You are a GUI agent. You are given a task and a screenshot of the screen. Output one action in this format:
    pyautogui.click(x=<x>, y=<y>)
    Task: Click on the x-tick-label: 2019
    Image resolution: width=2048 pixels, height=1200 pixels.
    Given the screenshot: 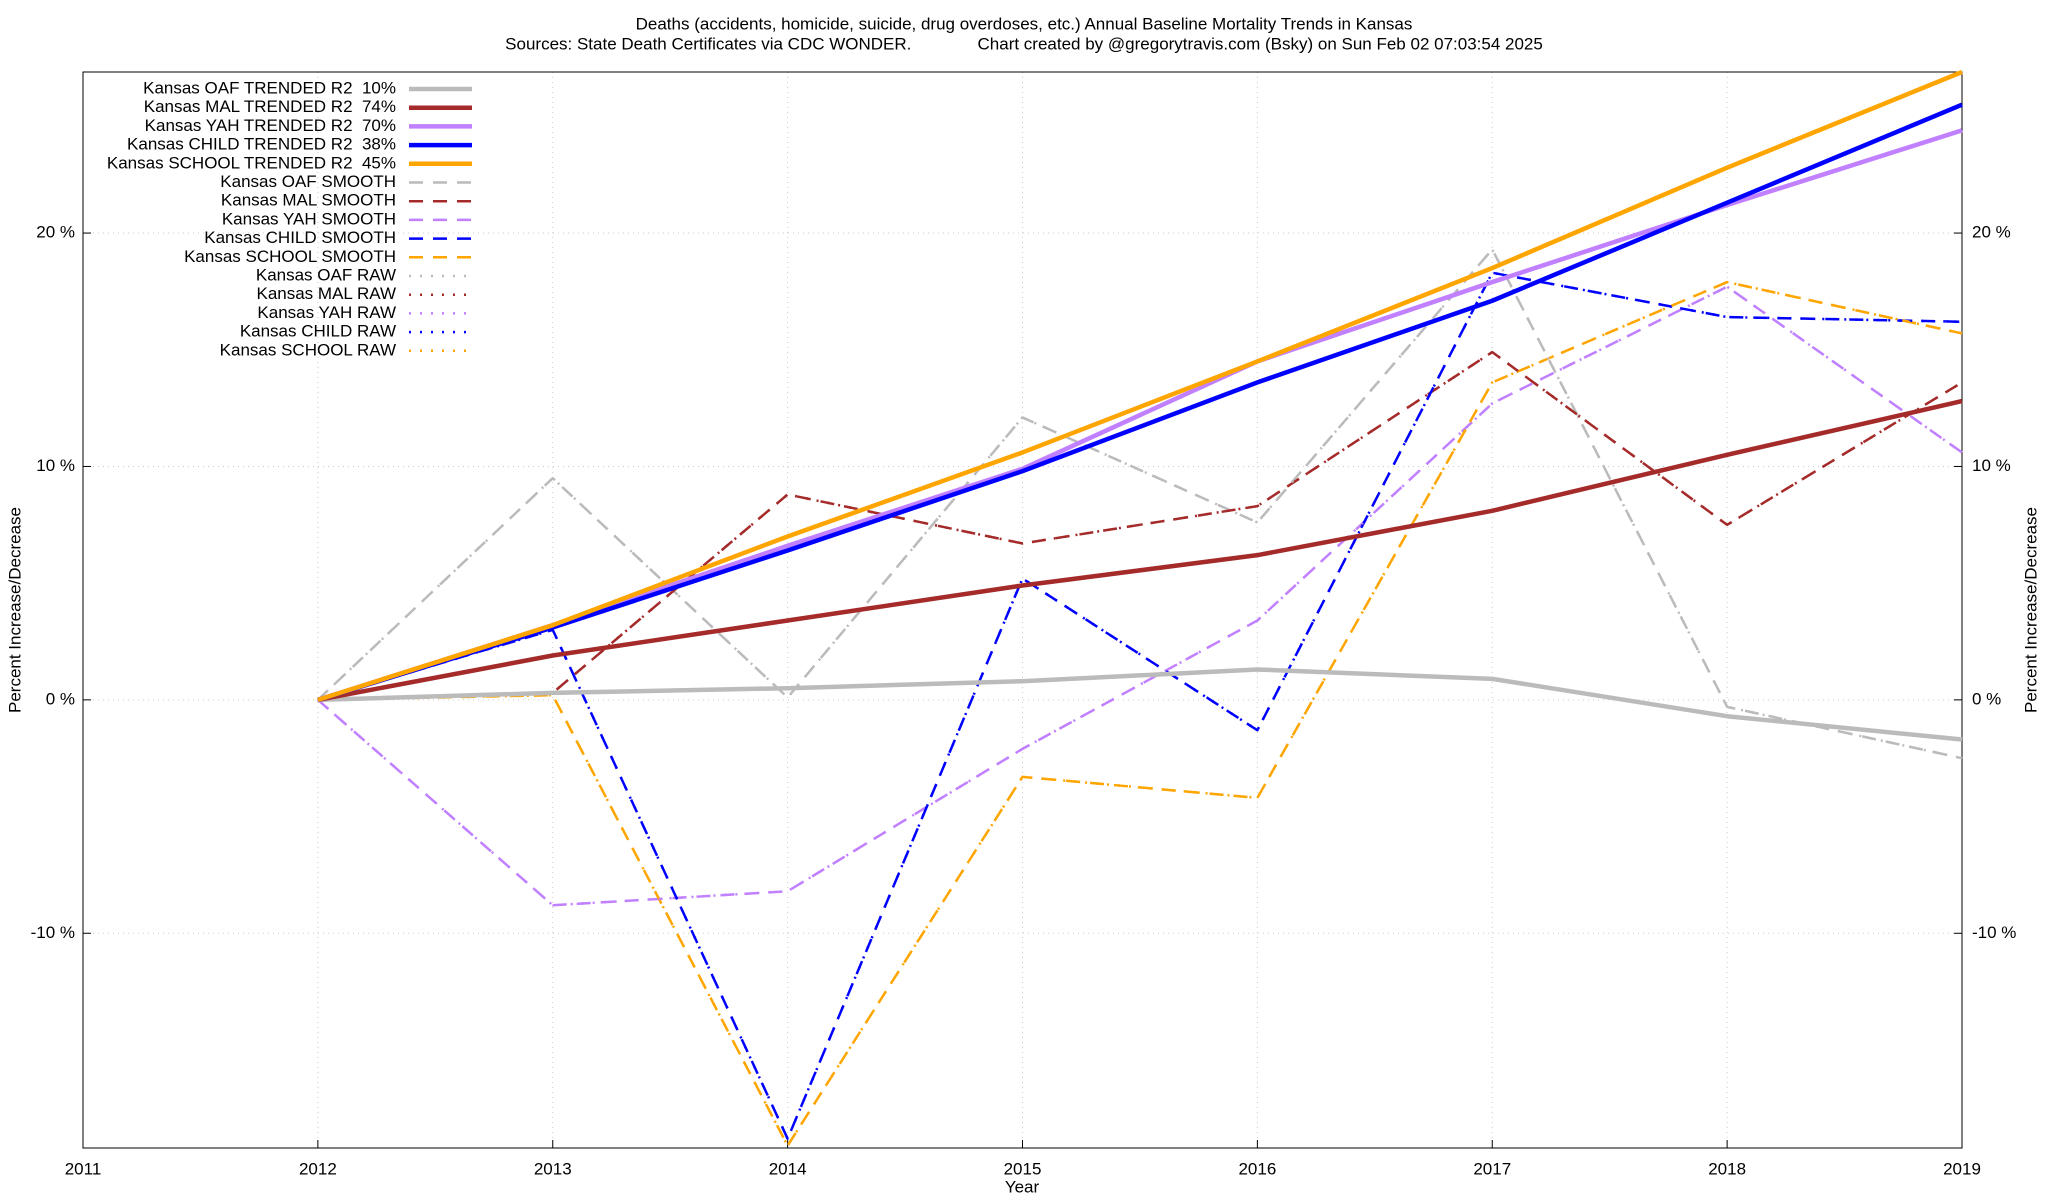 What is the action you would take?
    pyautogui.click(x=1962, y=1168)
    